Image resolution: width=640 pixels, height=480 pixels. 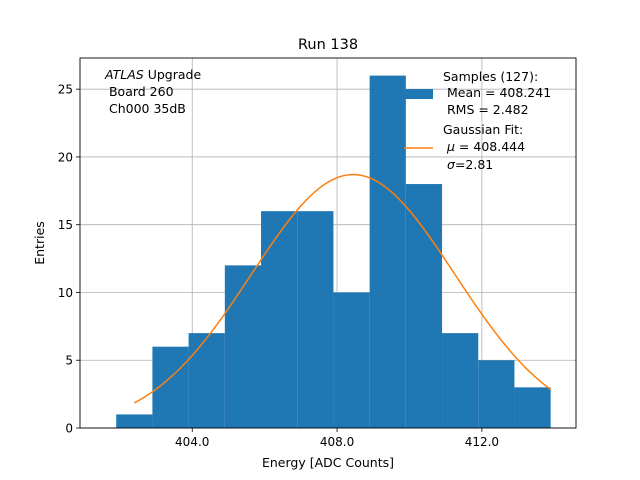 I want to click on chart-title: Run 138, so click(x=328, y=45).